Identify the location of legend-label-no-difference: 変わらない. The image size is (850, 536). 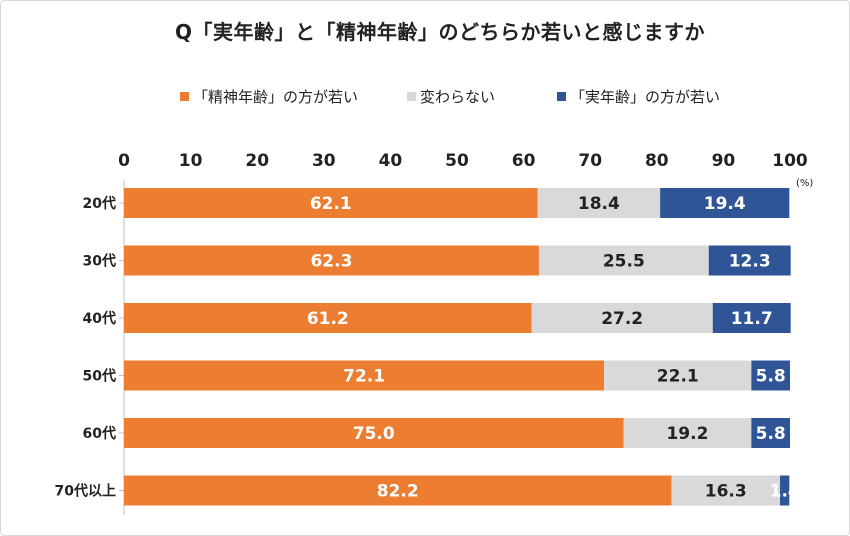
(458, 97).